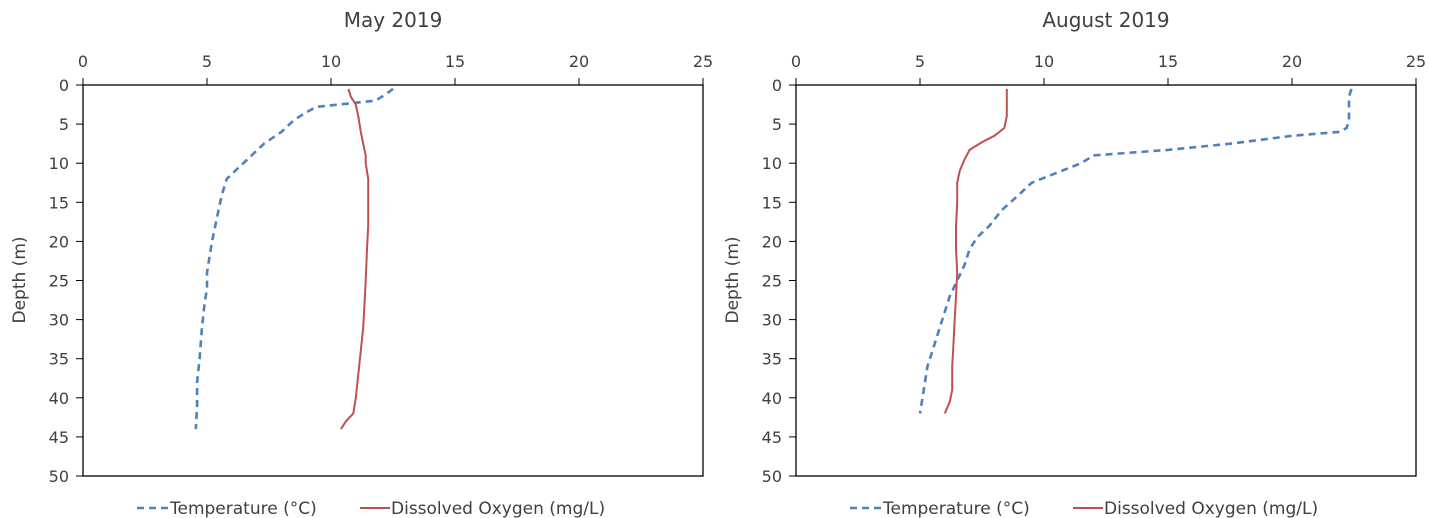  I want to click on temperature-line, so click(294, 258).